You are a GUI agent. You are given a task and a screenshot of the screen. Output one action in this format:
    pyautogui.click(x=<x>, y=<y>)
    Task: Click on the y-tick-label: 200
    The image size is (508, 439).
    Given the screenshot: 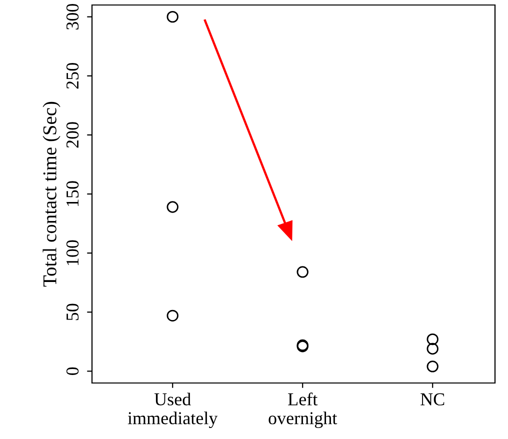 What is the action you would take?
    pyautogui.click(x=72, y=135)
    